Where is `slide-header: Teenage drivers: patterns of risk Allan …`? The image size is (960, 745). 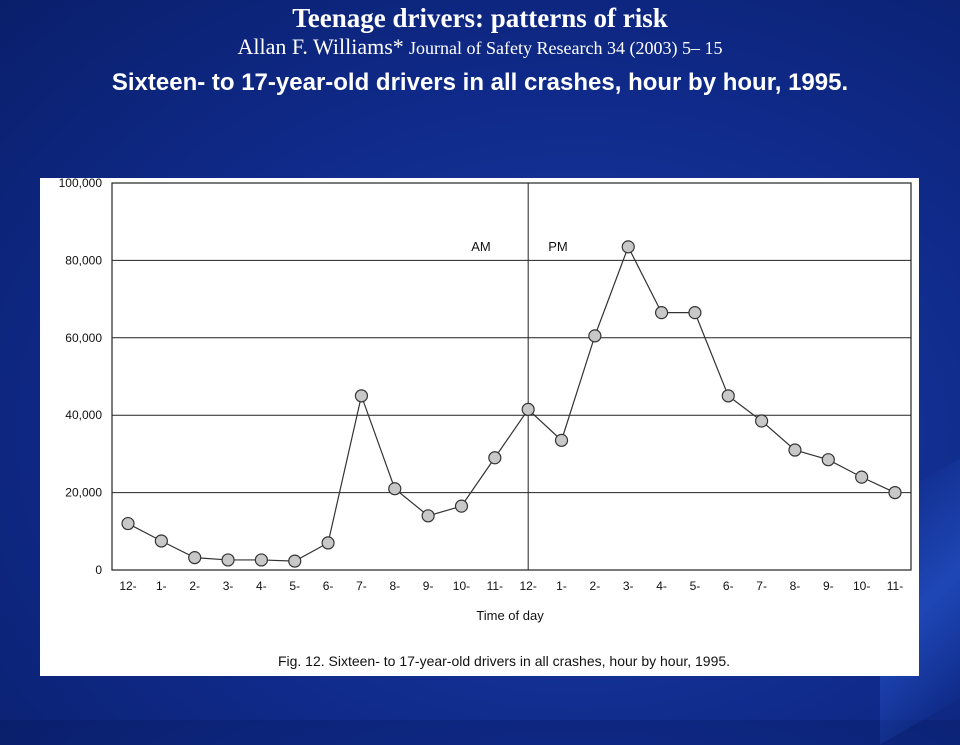
slide-header: Teenage drivers: patterns of risk Allan … is located at coordinates (480, 49).